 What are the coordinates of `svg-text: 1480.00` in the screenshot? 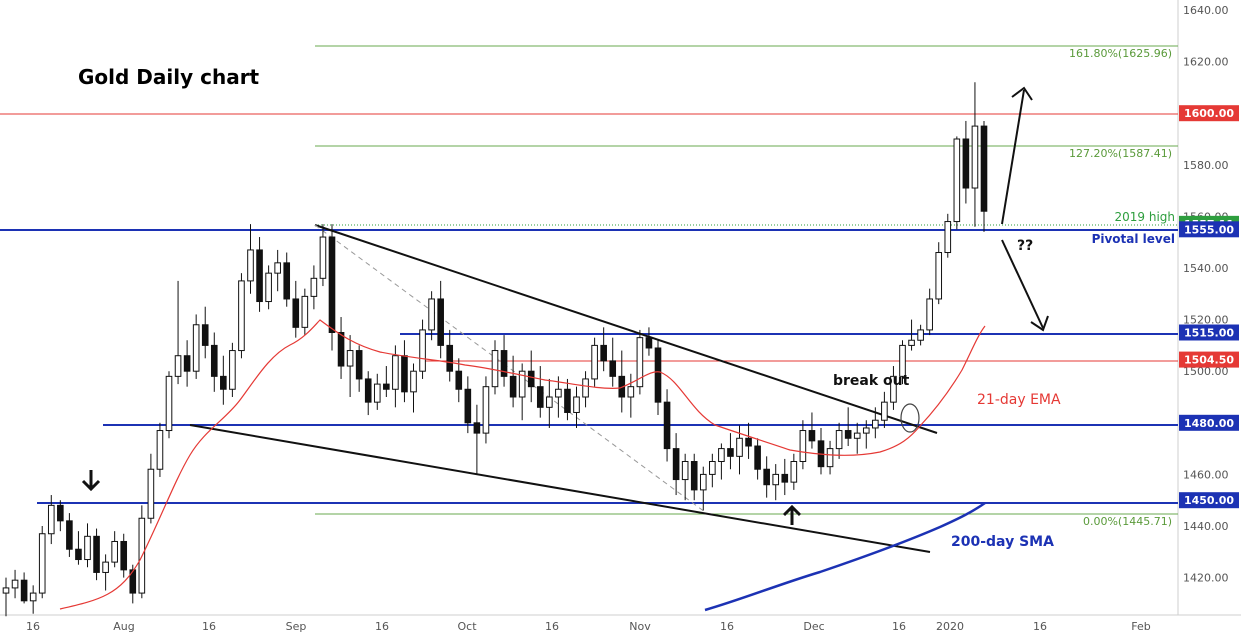 It's located at (1209, 423).